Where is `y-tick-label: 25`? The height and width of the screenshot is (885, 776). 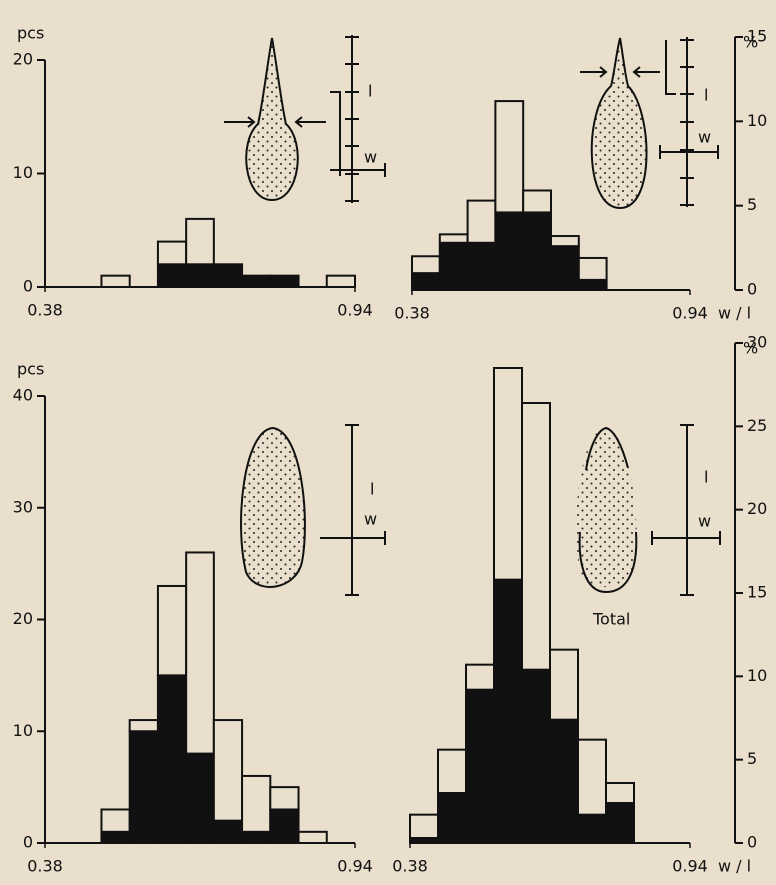 y-tick-label: 25 is located at coordinates (757, 425).